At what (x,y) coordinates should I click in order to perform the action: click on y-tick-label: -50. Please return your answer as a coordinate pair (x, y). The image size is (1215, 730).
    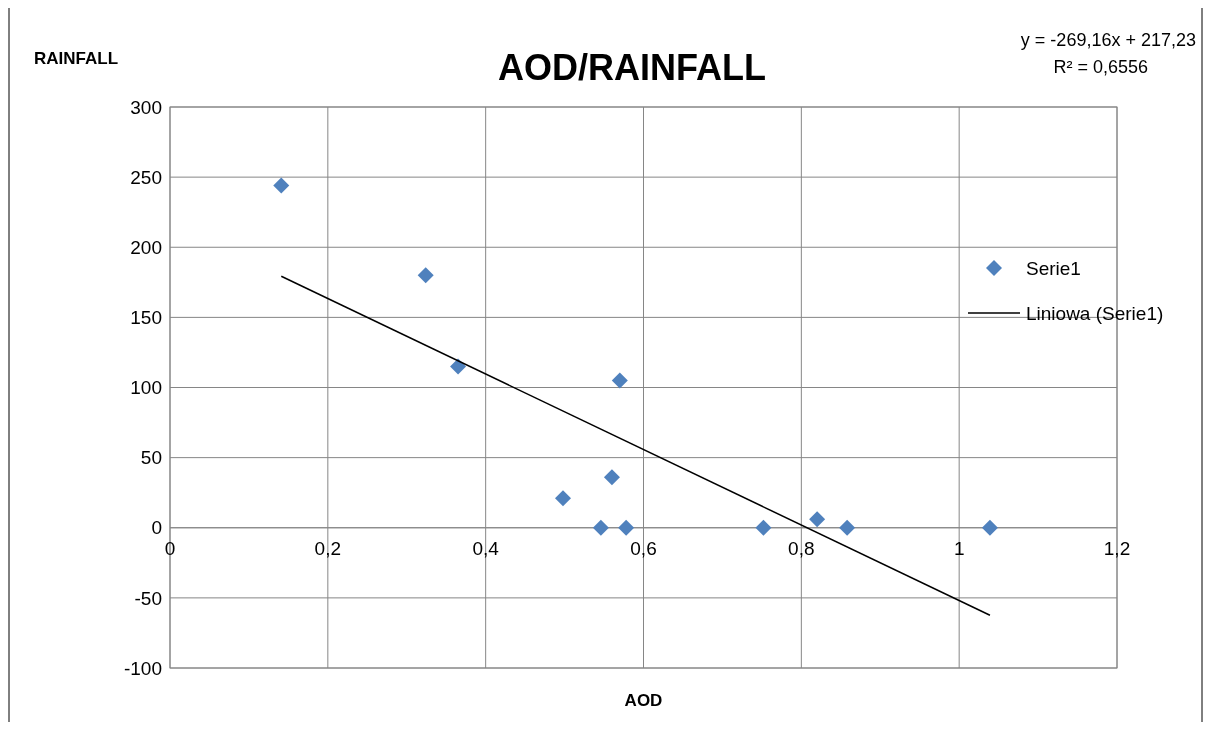
    Looking at the image, I should click on (148, 598).